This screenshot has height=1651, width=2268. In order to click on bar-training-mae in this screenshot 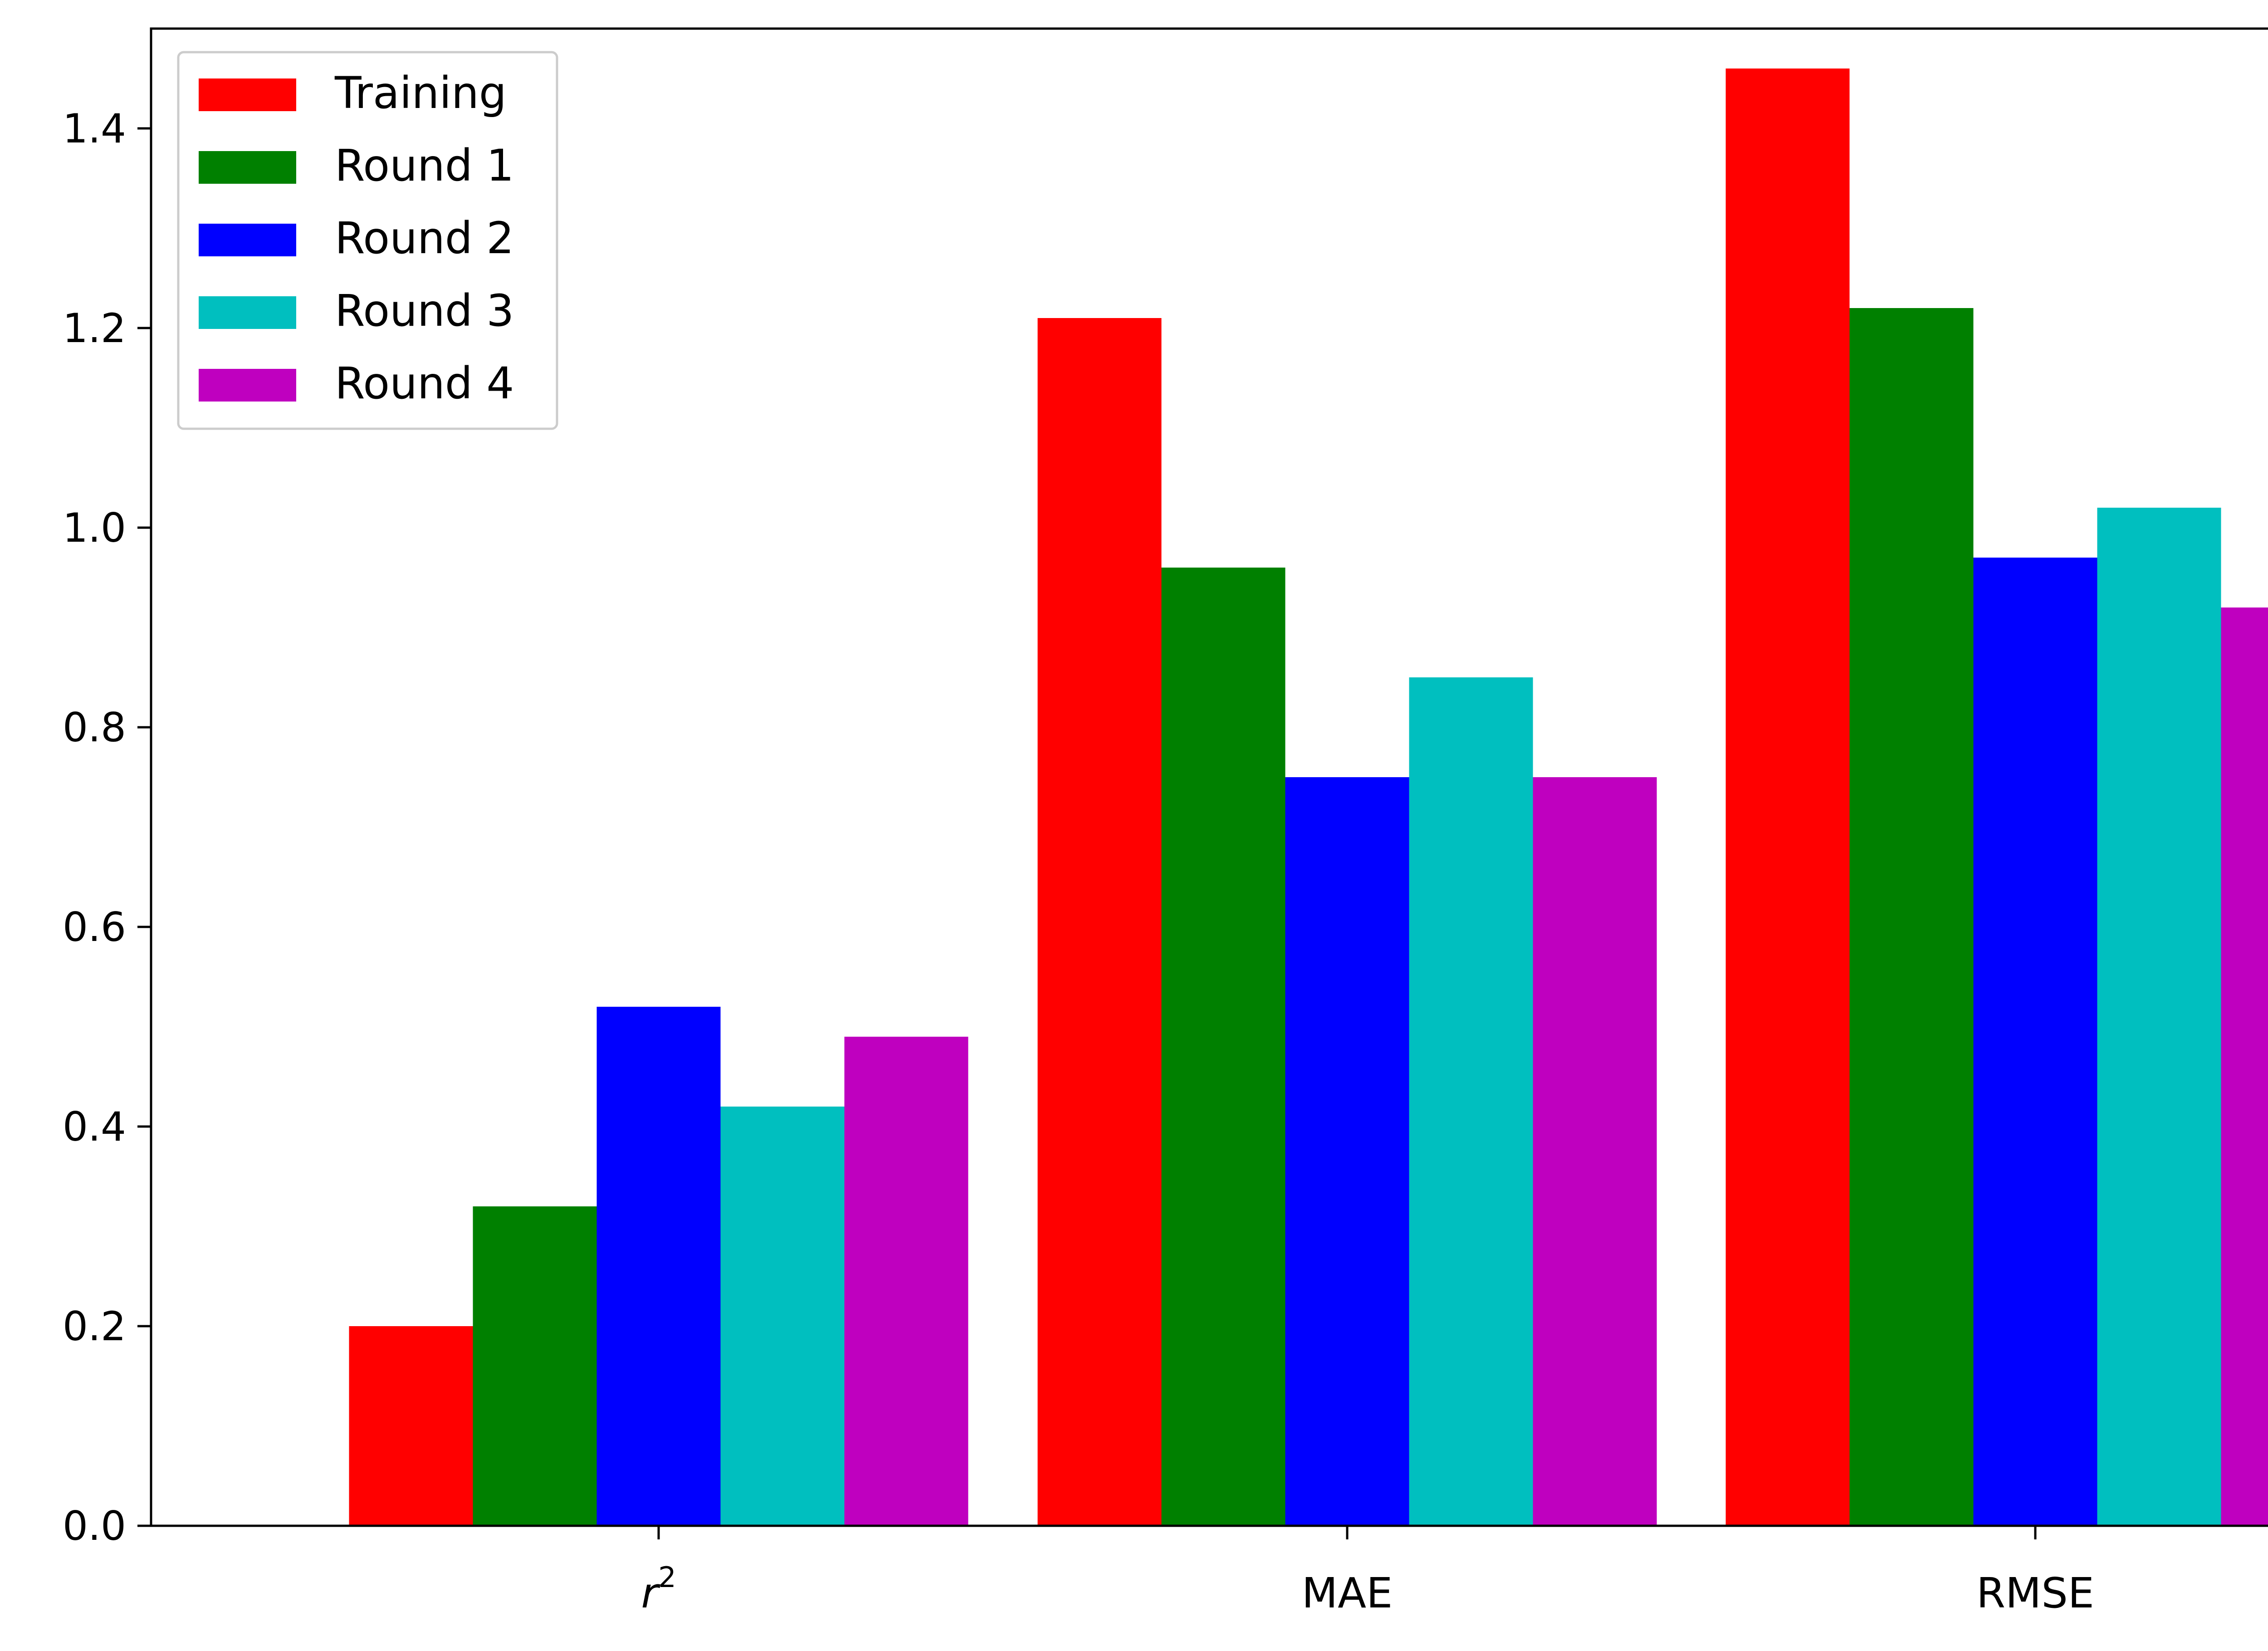, I will do `click(1100, 922)`.